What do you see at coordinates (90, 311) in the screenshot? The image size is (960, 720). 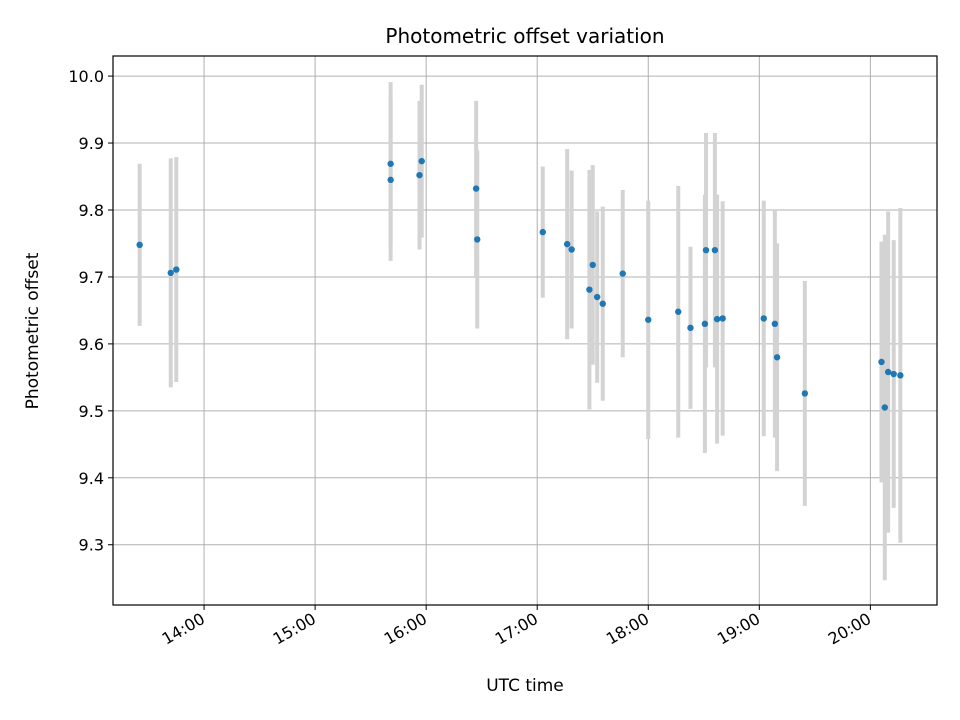 I see `y-axis: 9.3 9.4 9.5 9.6 9.7 9.8 9.9 10.0` at bounding box center [90, 311].